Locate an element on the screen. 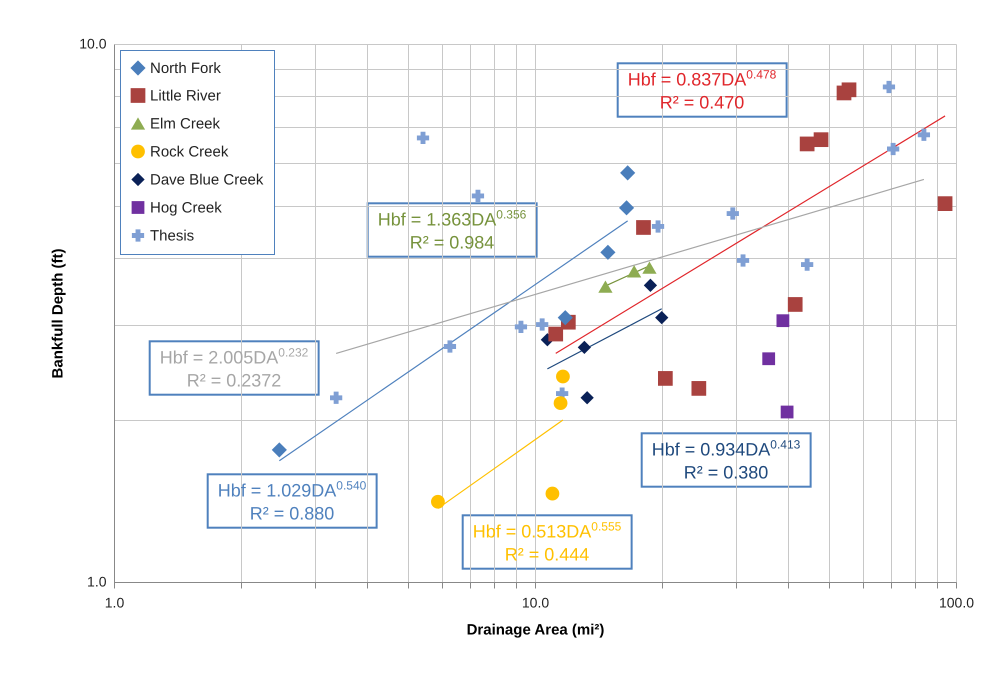  annotation: Hbf = 1.029DA$^{0.540}$ R² = 0.880 is located at coordinates (292, 501).